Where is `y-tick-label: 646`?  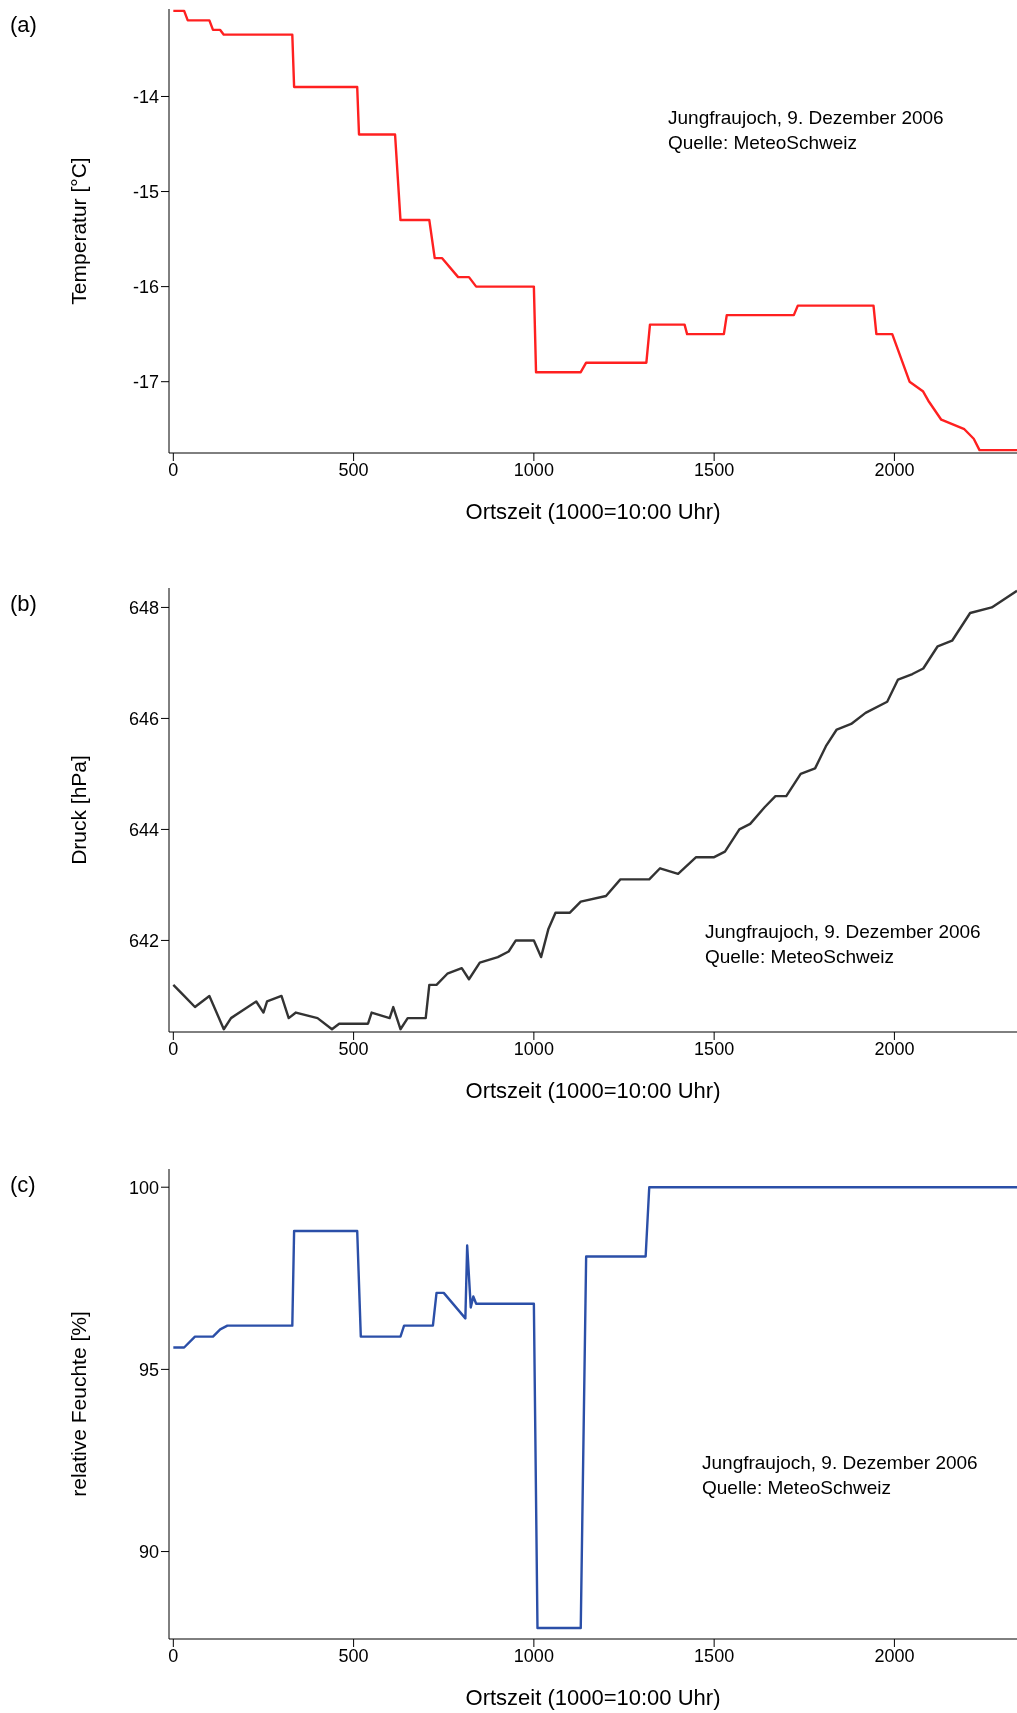
y-tick-label: 646 is located at coordinates (143, 718).